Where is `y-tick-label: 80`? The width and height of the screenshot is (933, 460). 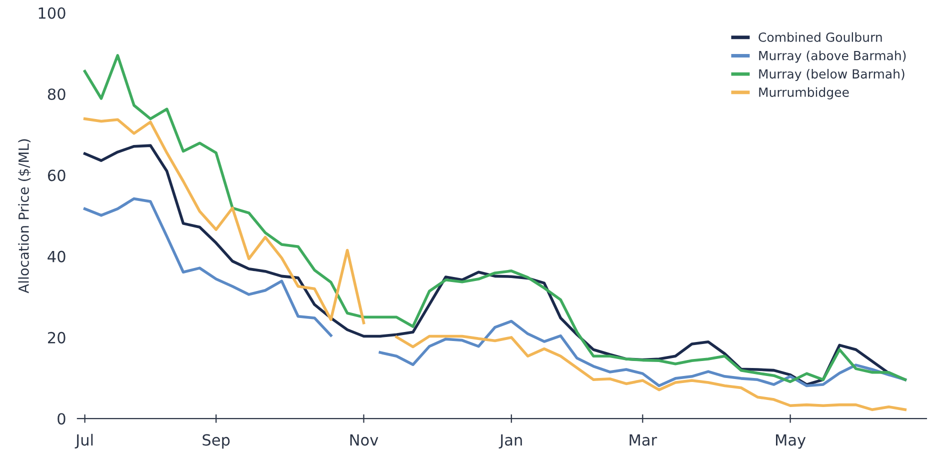
y-tick-label: 80 is located at coordinates (57, 94).